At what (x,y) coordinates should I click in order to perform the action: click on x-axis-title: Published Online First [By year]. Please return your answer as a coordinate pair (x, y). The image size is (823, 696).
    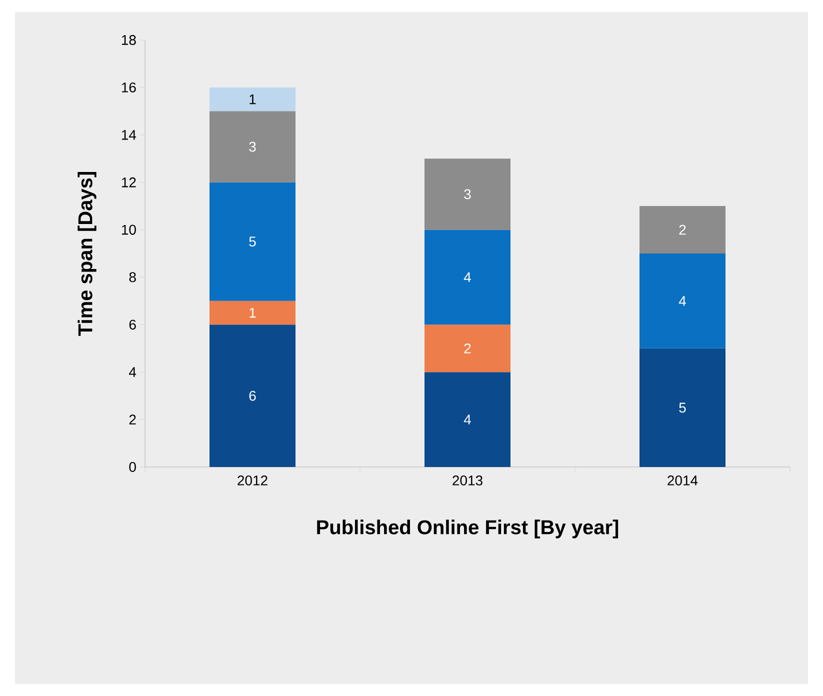
    Looking at the image, I should click on (467, 529).